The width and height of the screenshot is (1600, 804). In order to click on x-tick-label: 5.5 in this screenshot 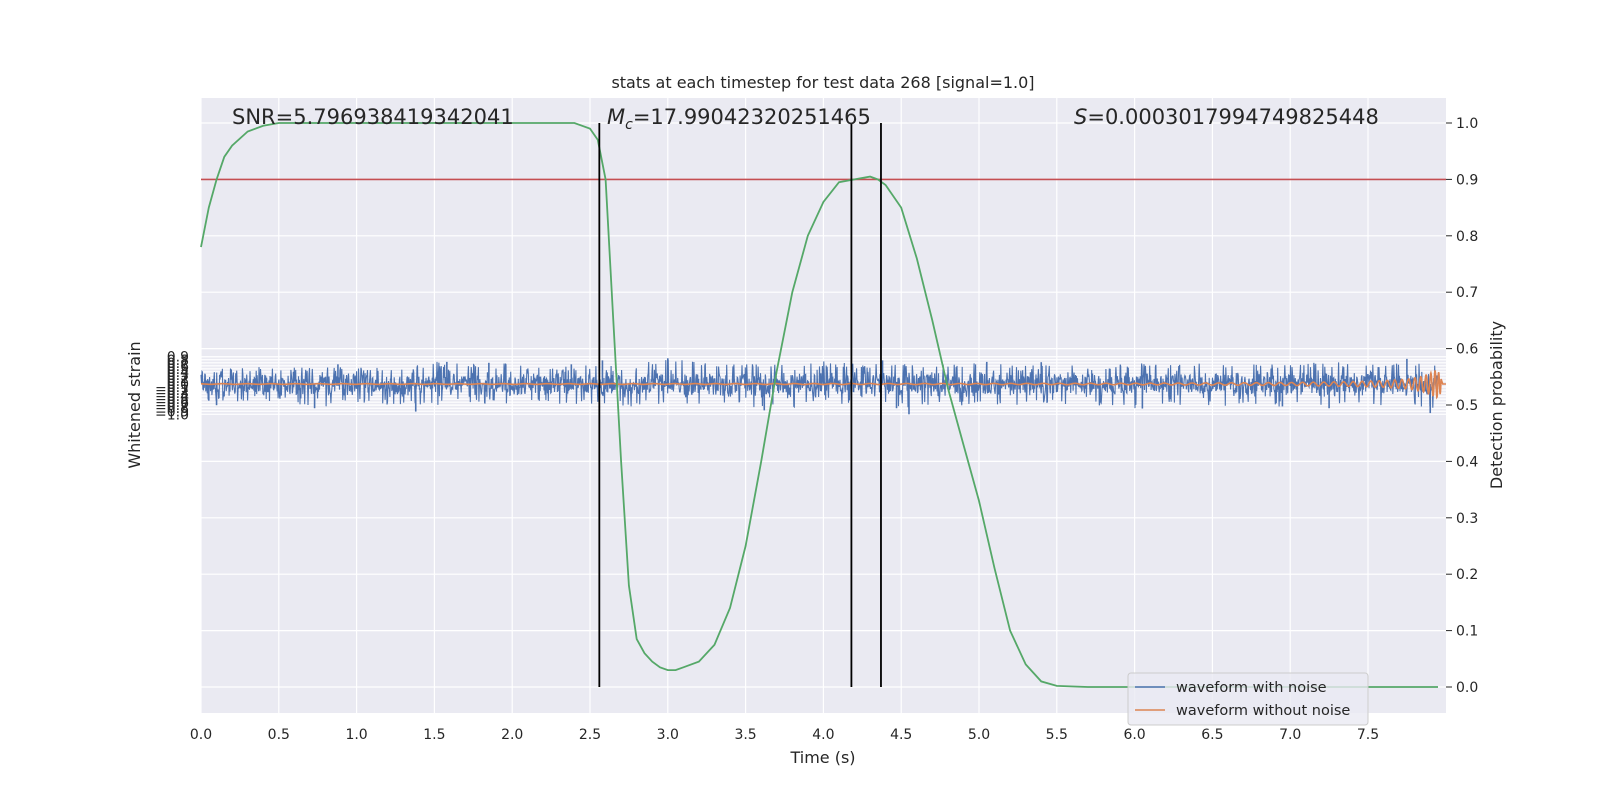, I will do `click(1057, 735)`.